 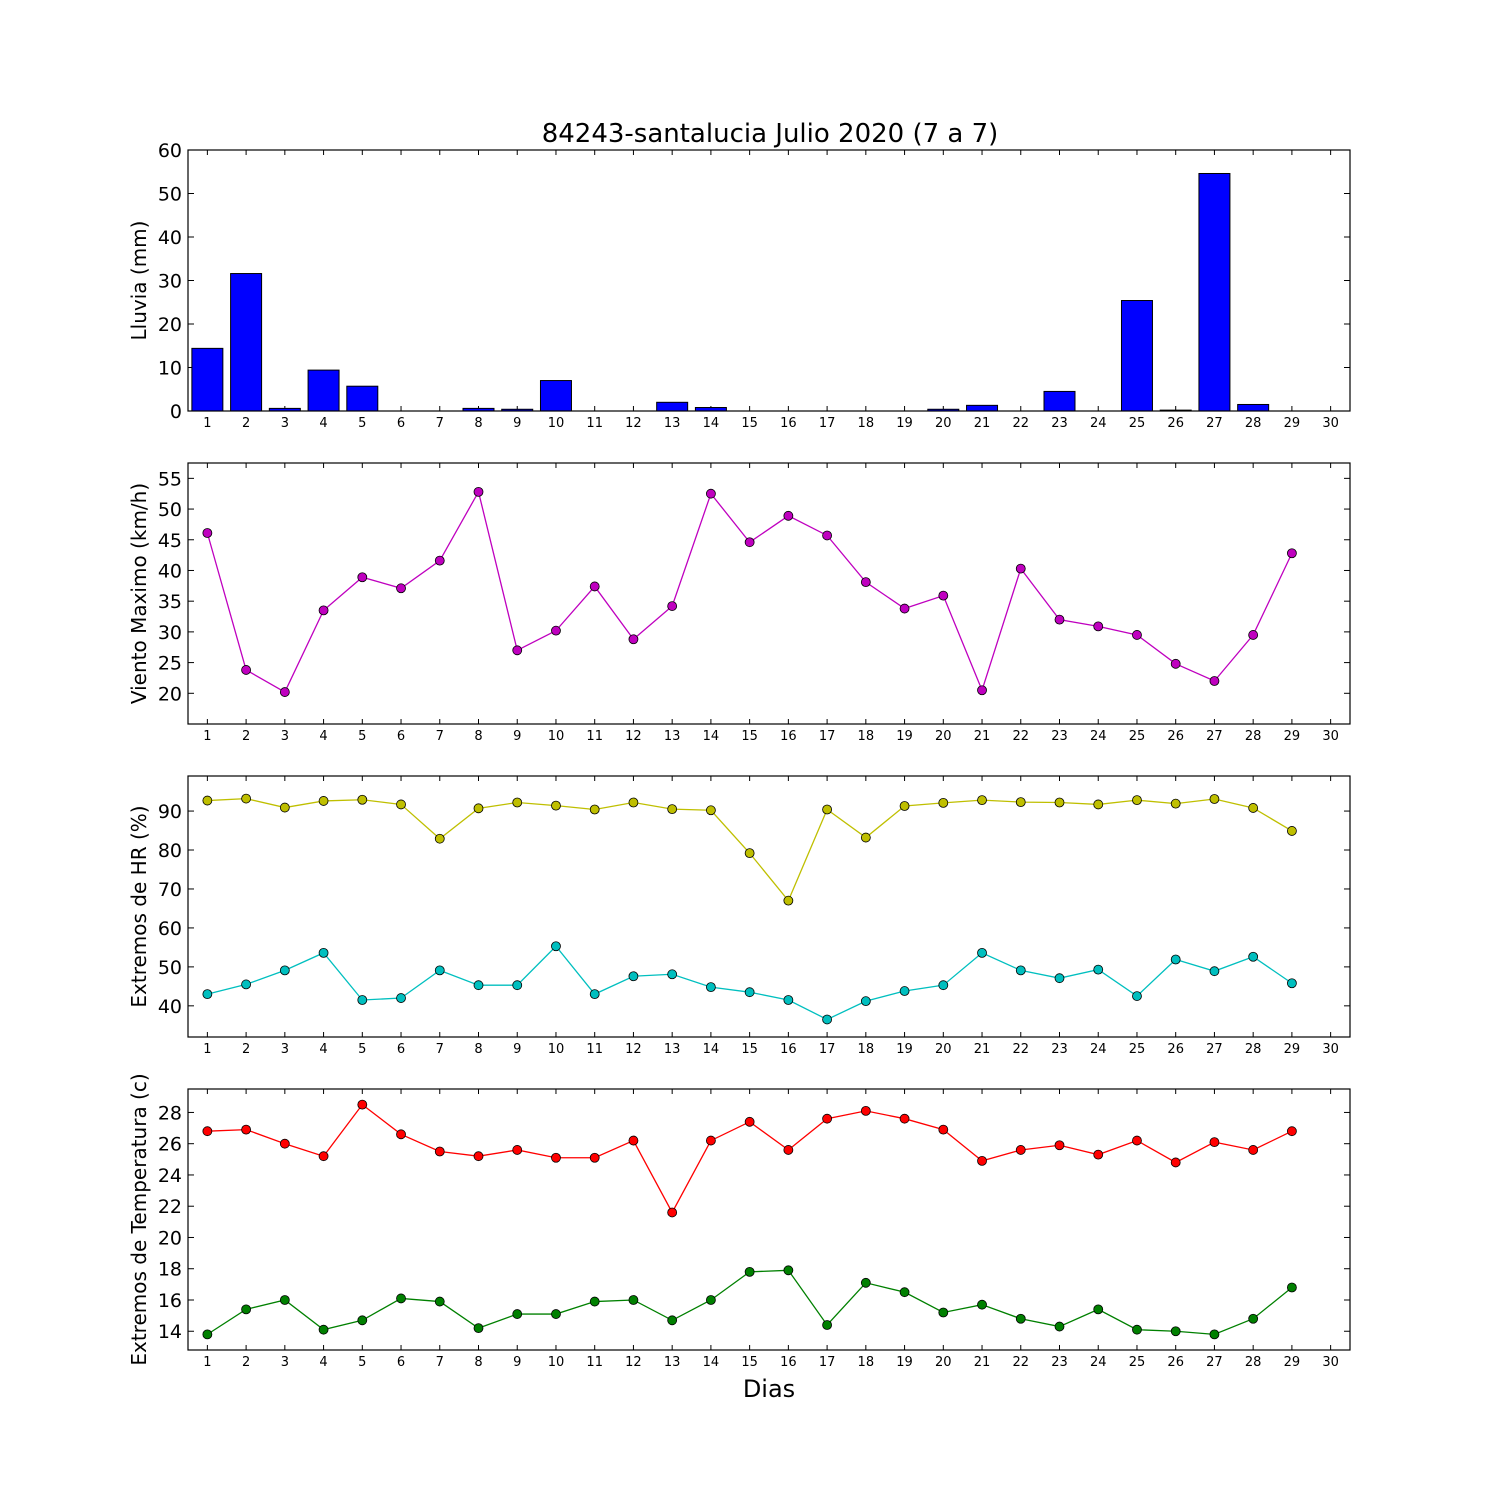 What do you see at coordinates (170, 1238) in the screenshot?
I see `y-tick-label: 20` at bounding box center [170, 1238].